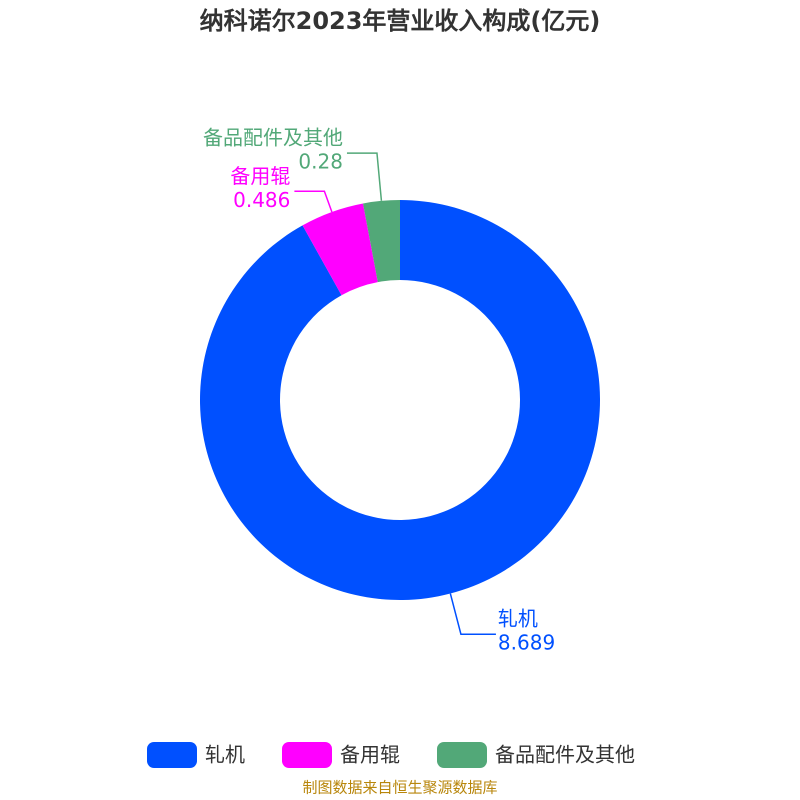 The height and width of the screenshot is (800, 800). What do you see at coordinates (565, 755) in the screenshot?
I see `legend-label: 备品配件及其他` at bounding box center [565, 755].